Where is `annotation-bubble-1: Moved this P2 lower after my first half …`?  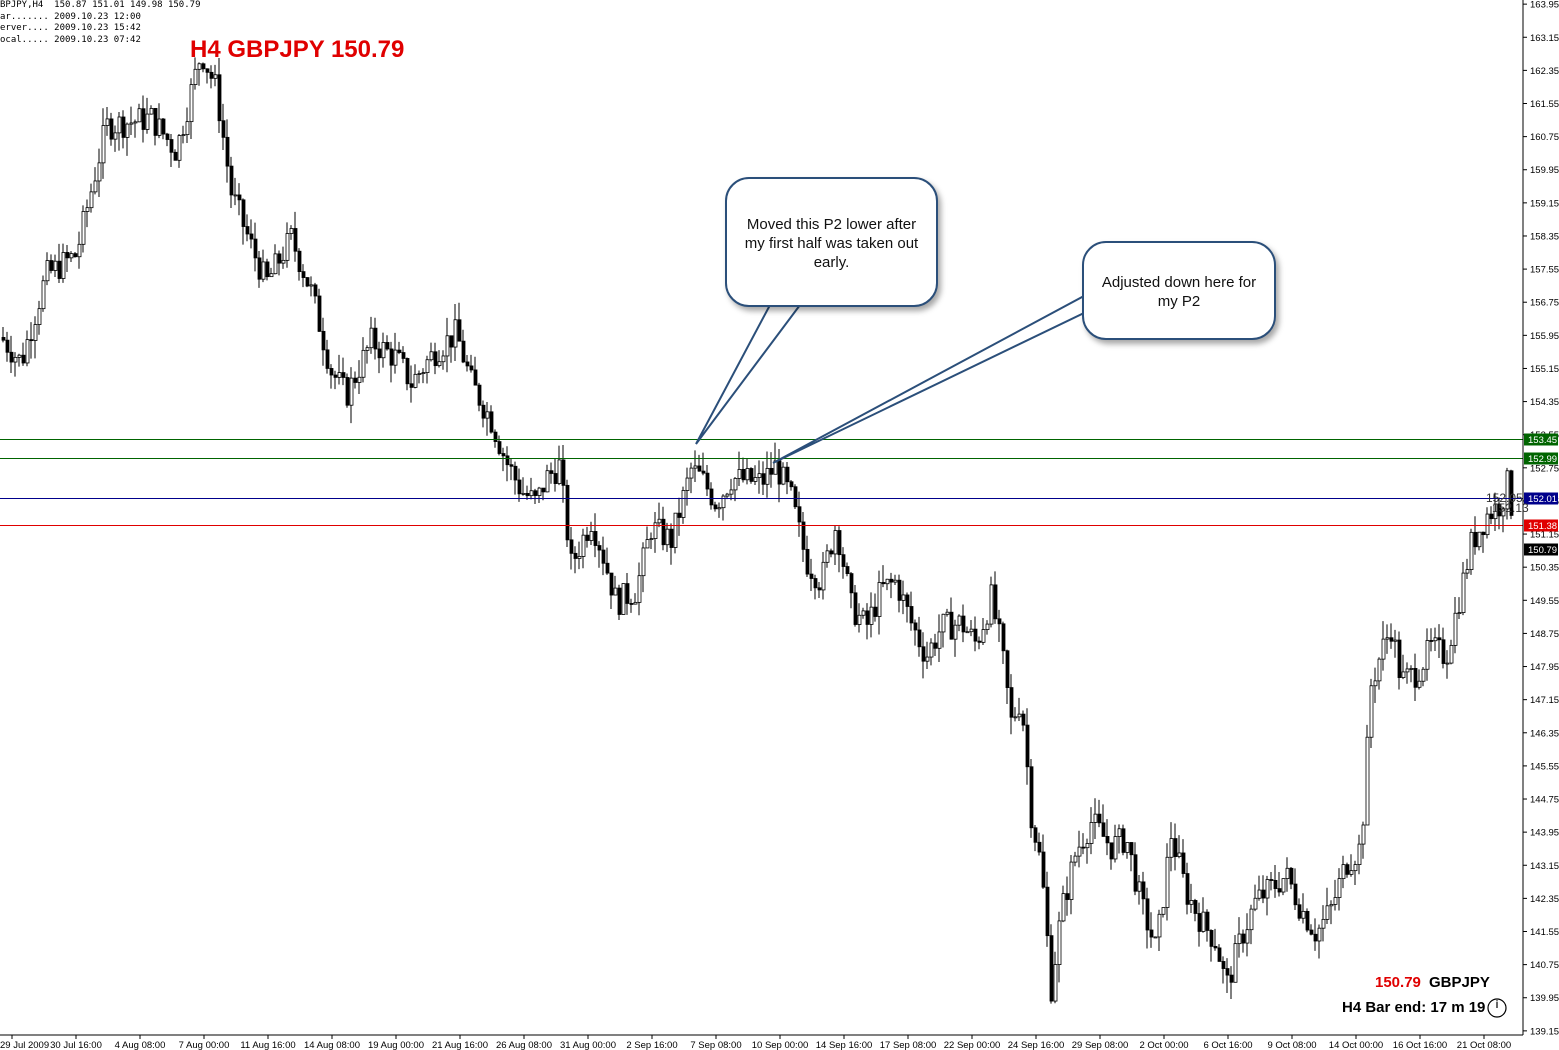 annotation-bubble-1: Moved this P2 lower after my first half … is located at coordinates (831, 242).